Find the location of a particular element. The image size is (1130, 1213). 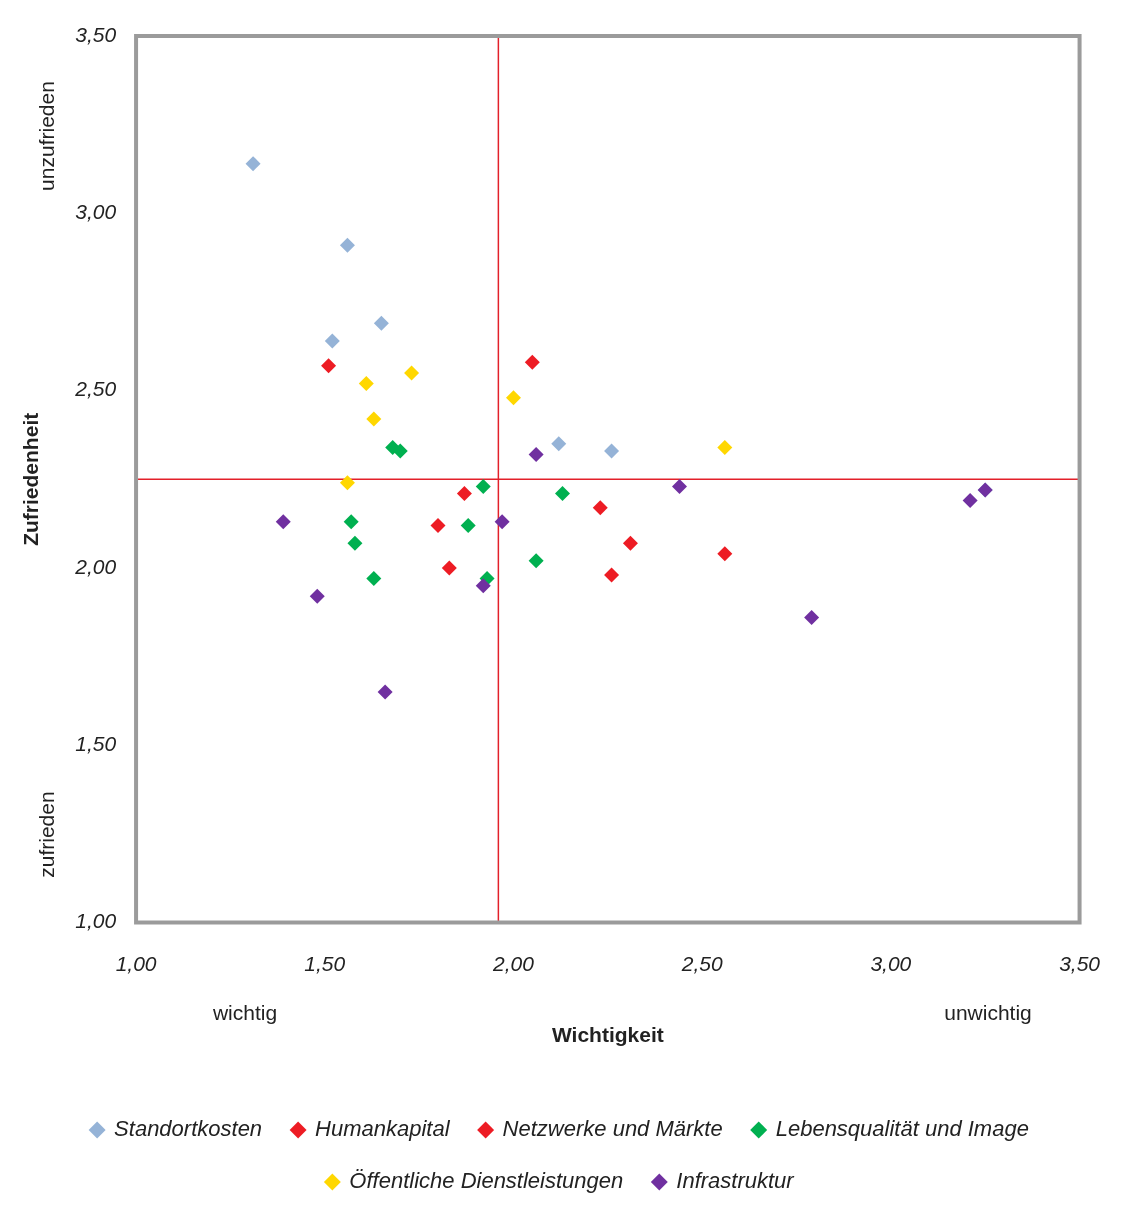

text: unwichtig is located at coordinates (988, 1013).